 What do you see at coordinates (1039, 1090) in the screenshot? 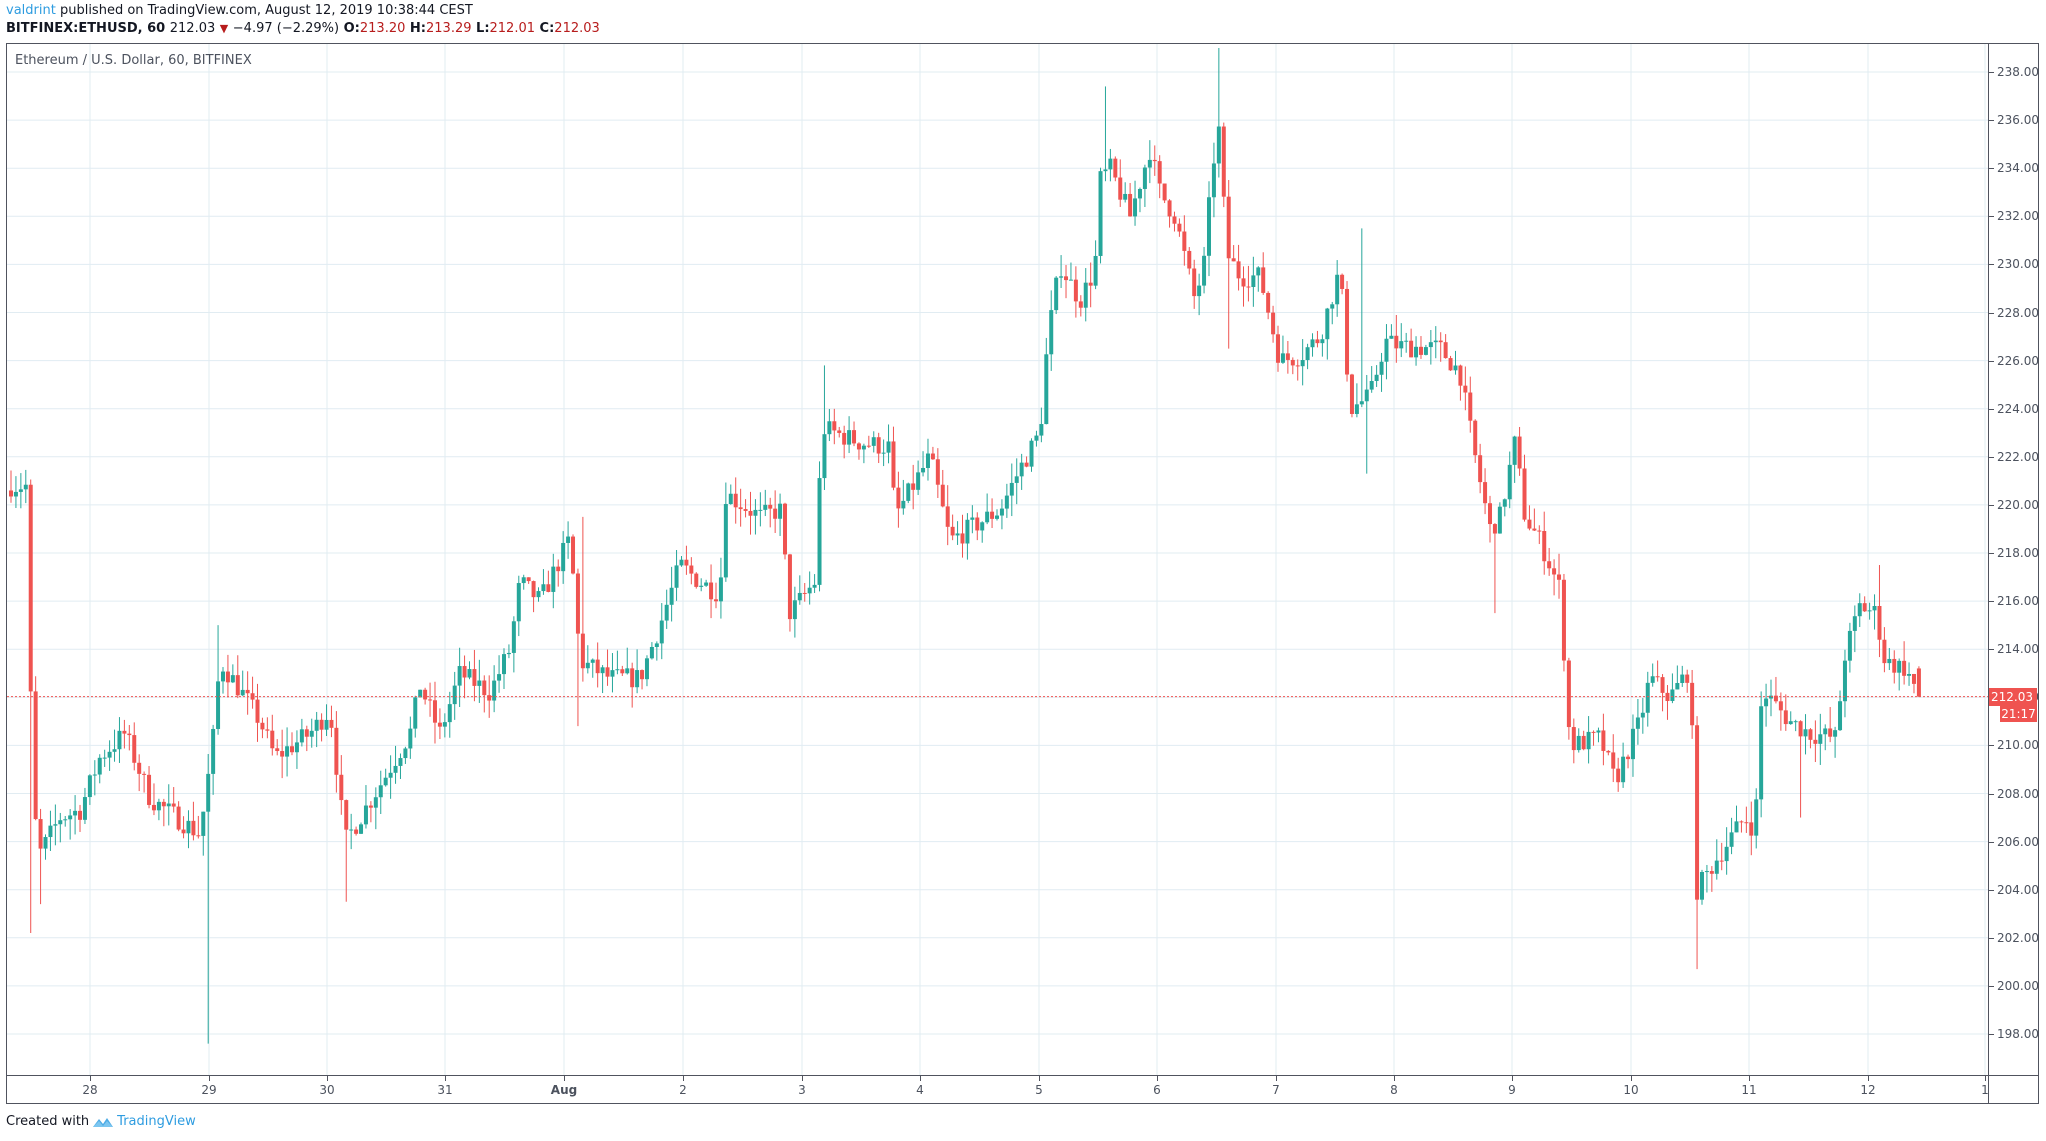
I see `time-axis-label: 5` at bounding box center [1039, 1090].